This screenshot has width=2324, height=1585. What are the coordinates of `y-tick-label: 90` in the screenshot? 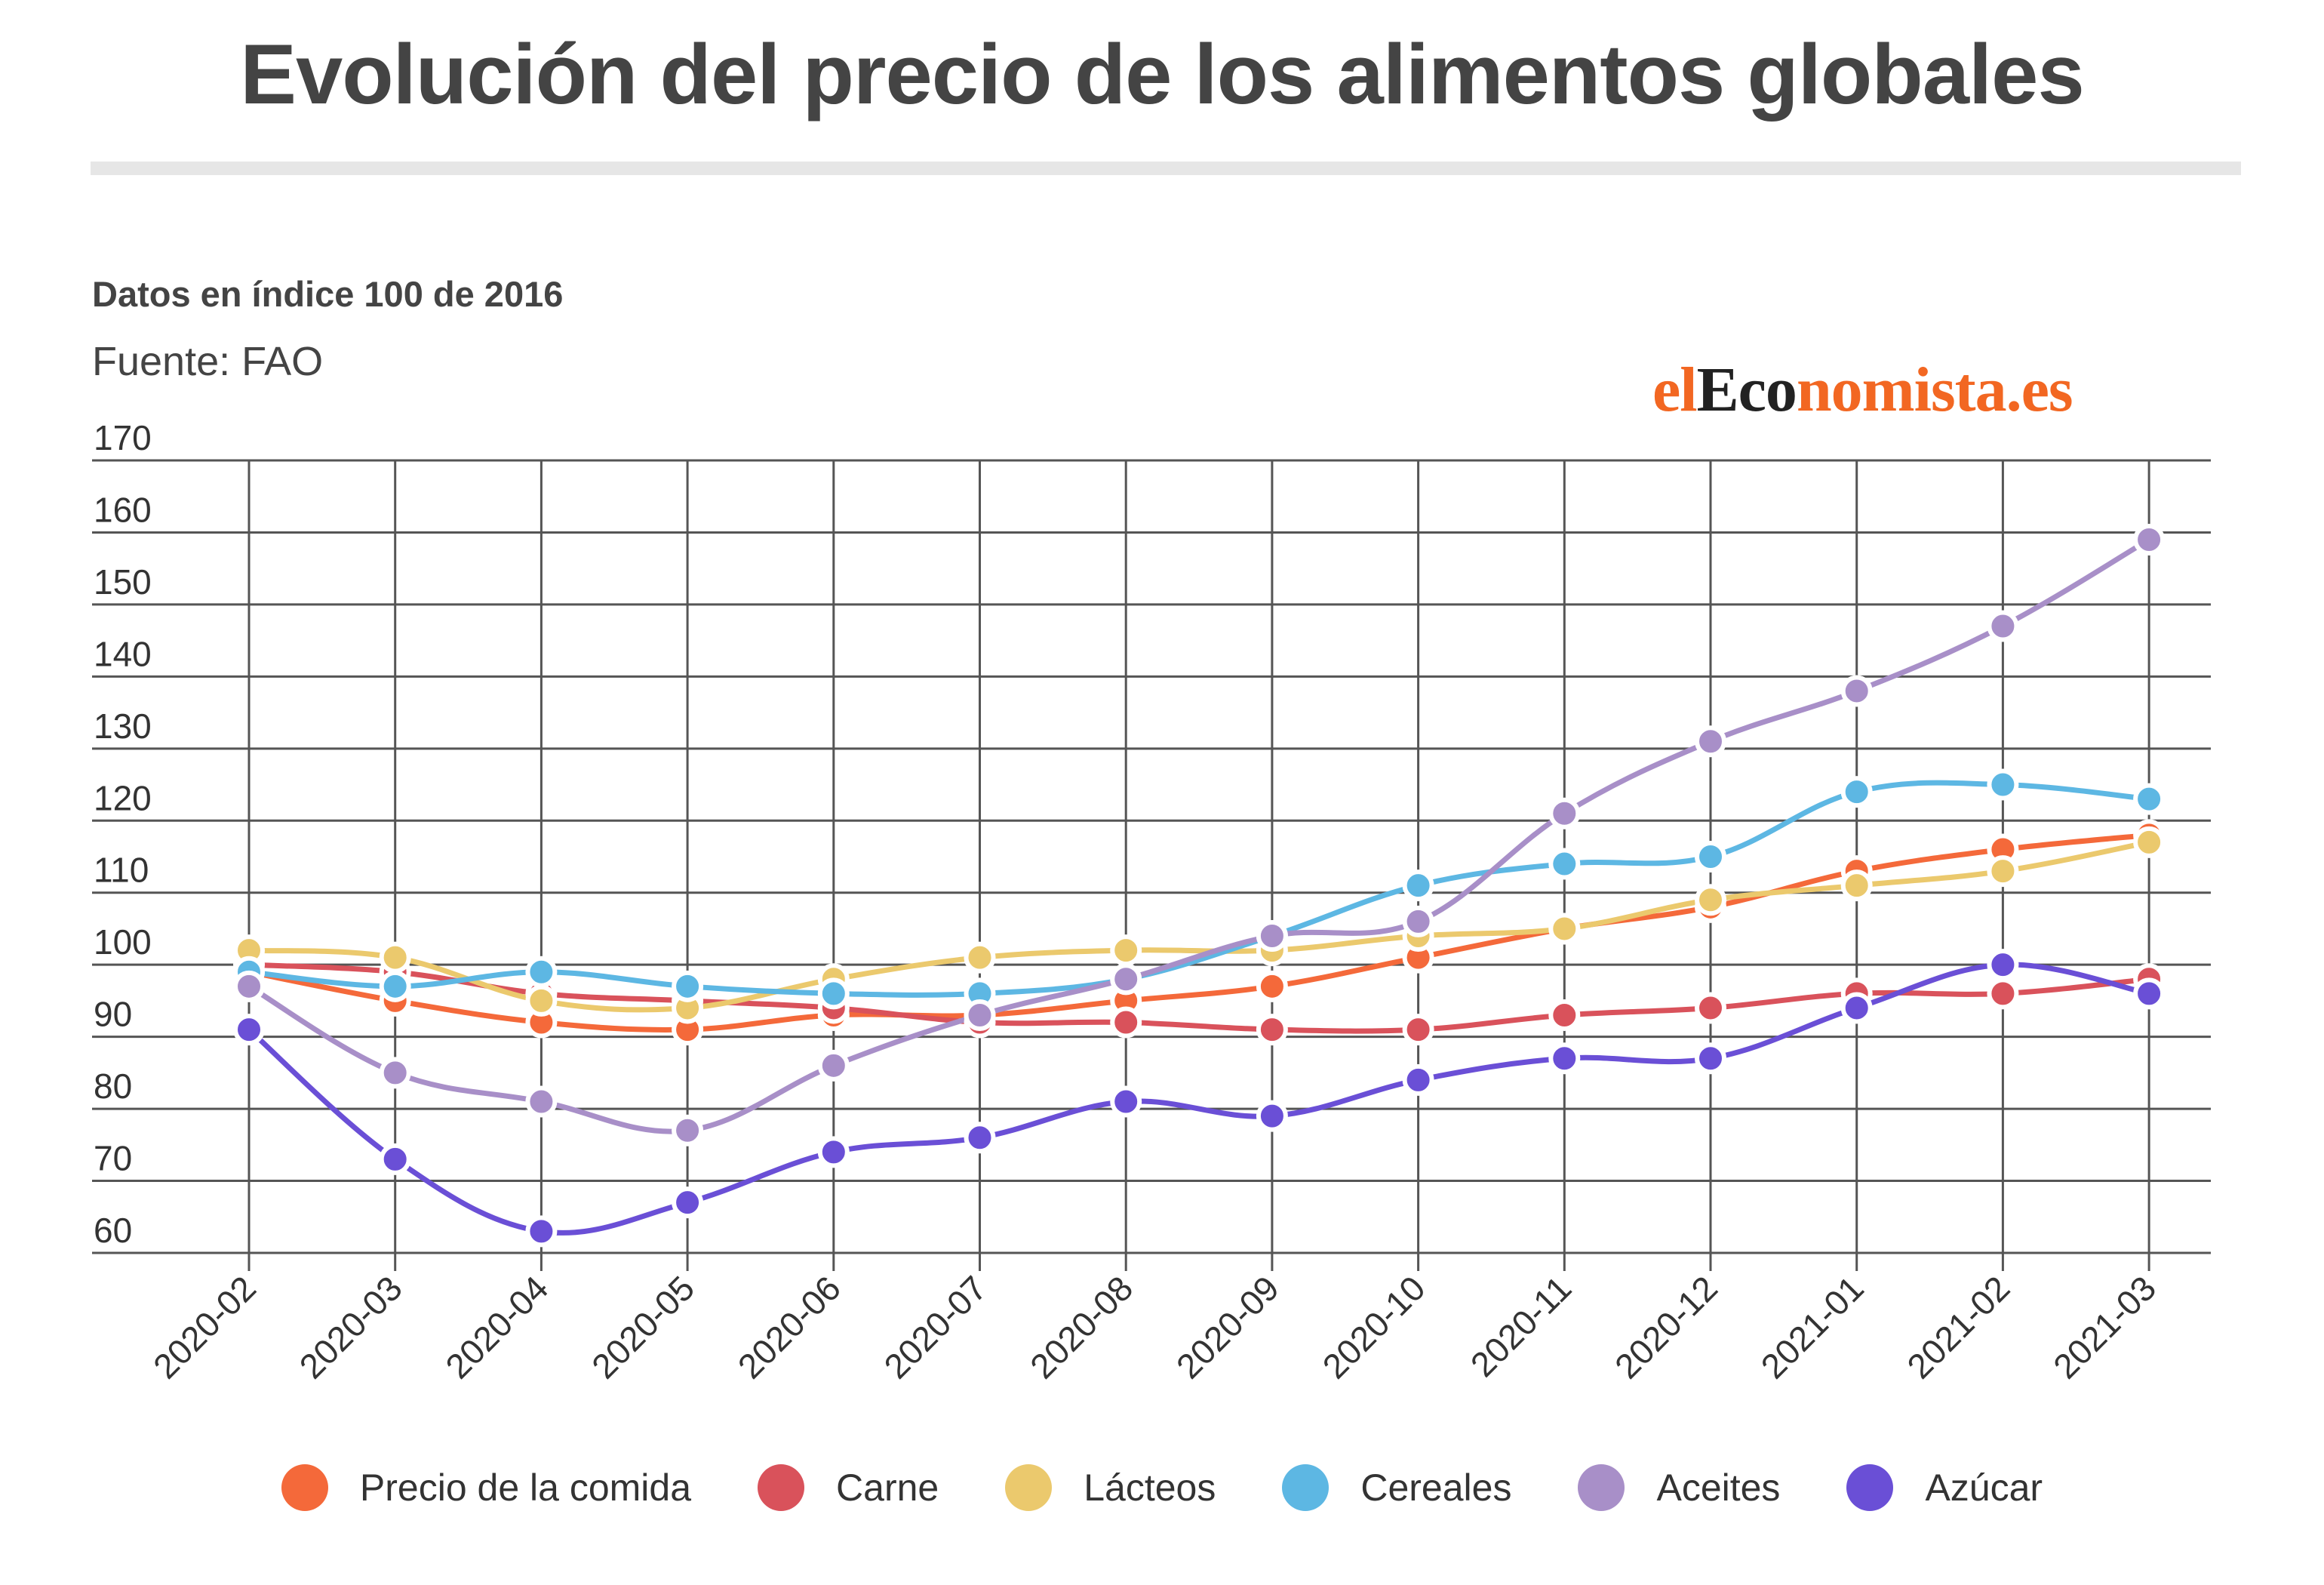 It's located at (113, 1014).